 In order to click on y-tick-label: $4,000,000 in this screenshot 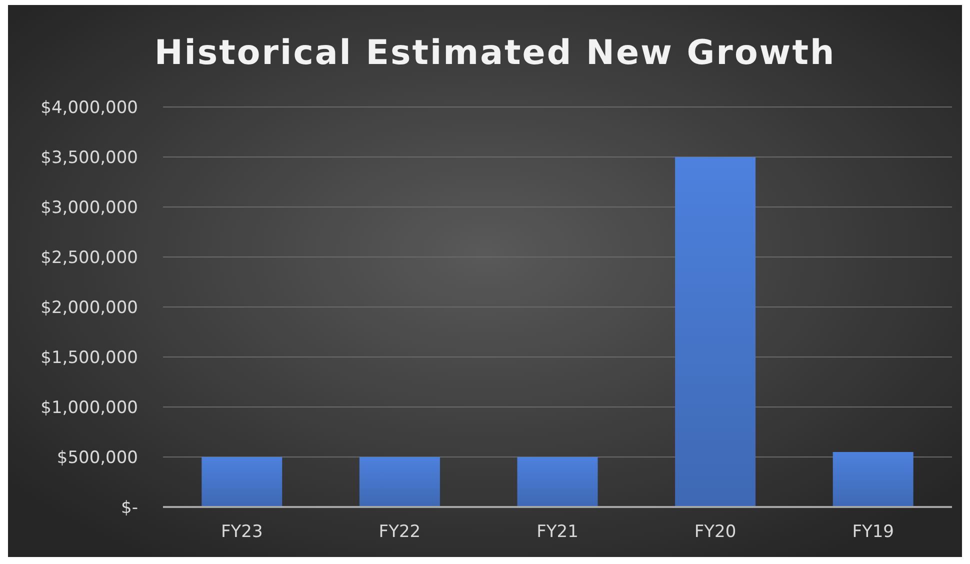, I will do `click(89, 108)`.